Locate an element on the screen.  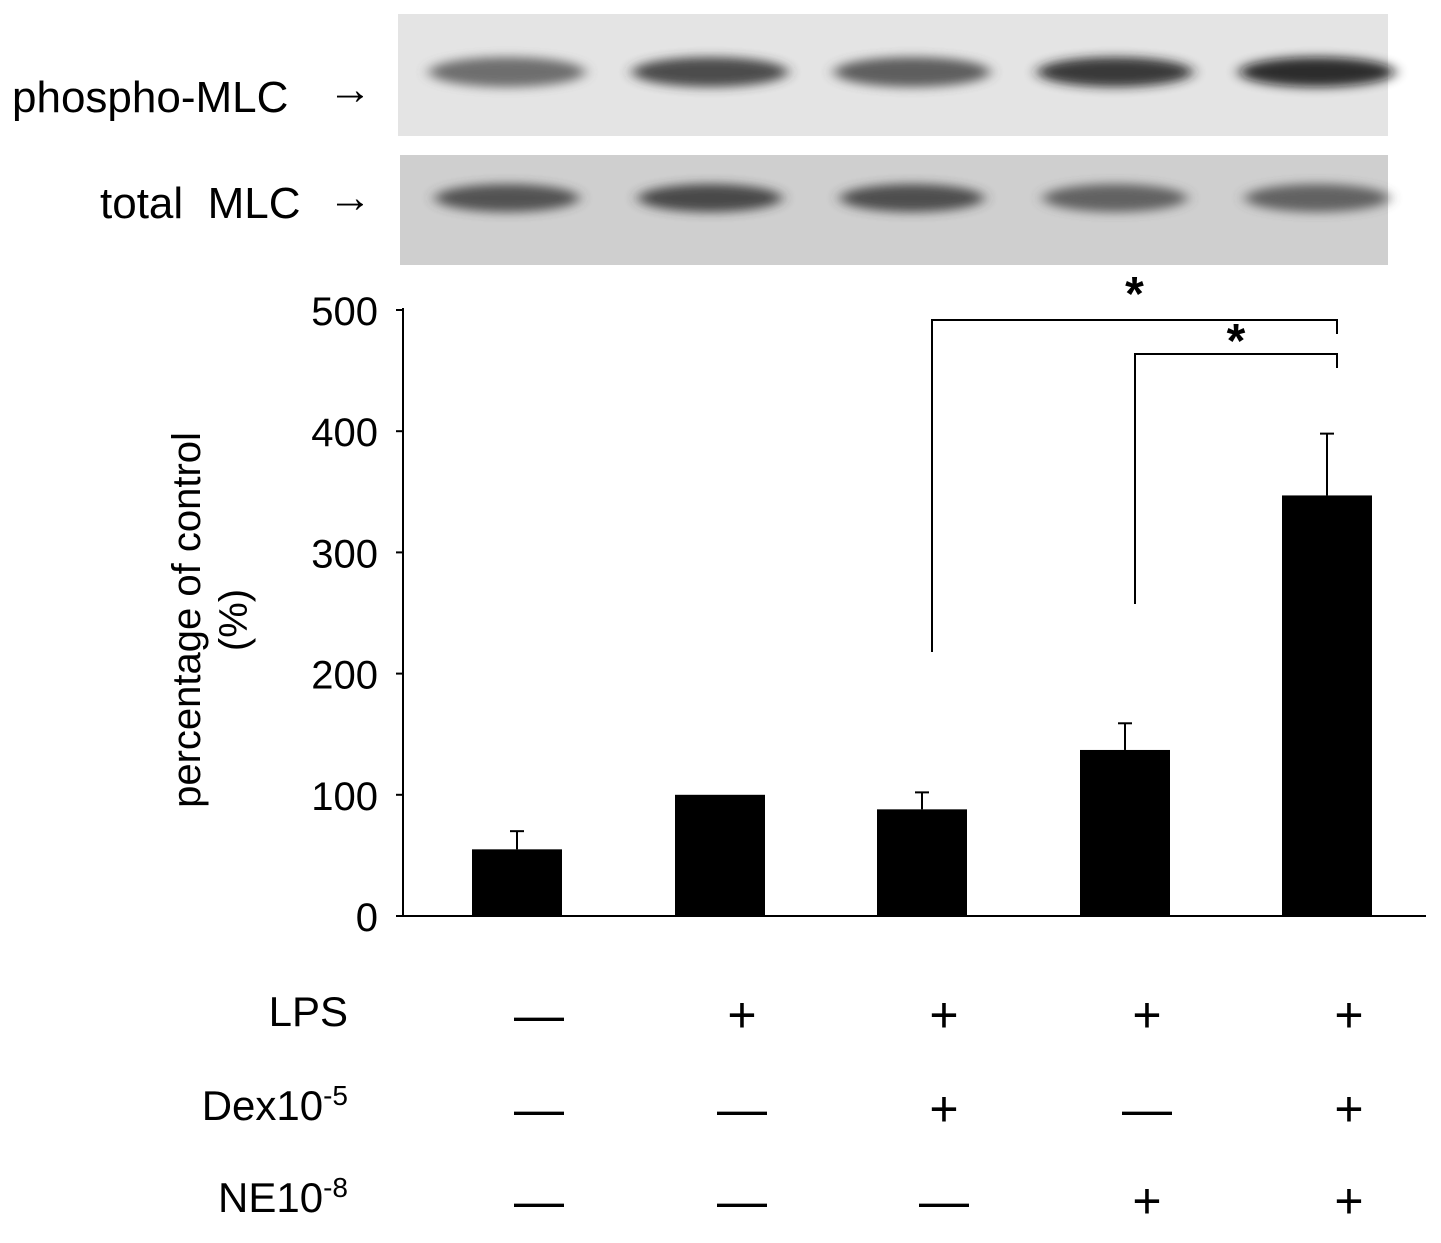
y-tick-label: 400 is located at coordinates (344, 433).